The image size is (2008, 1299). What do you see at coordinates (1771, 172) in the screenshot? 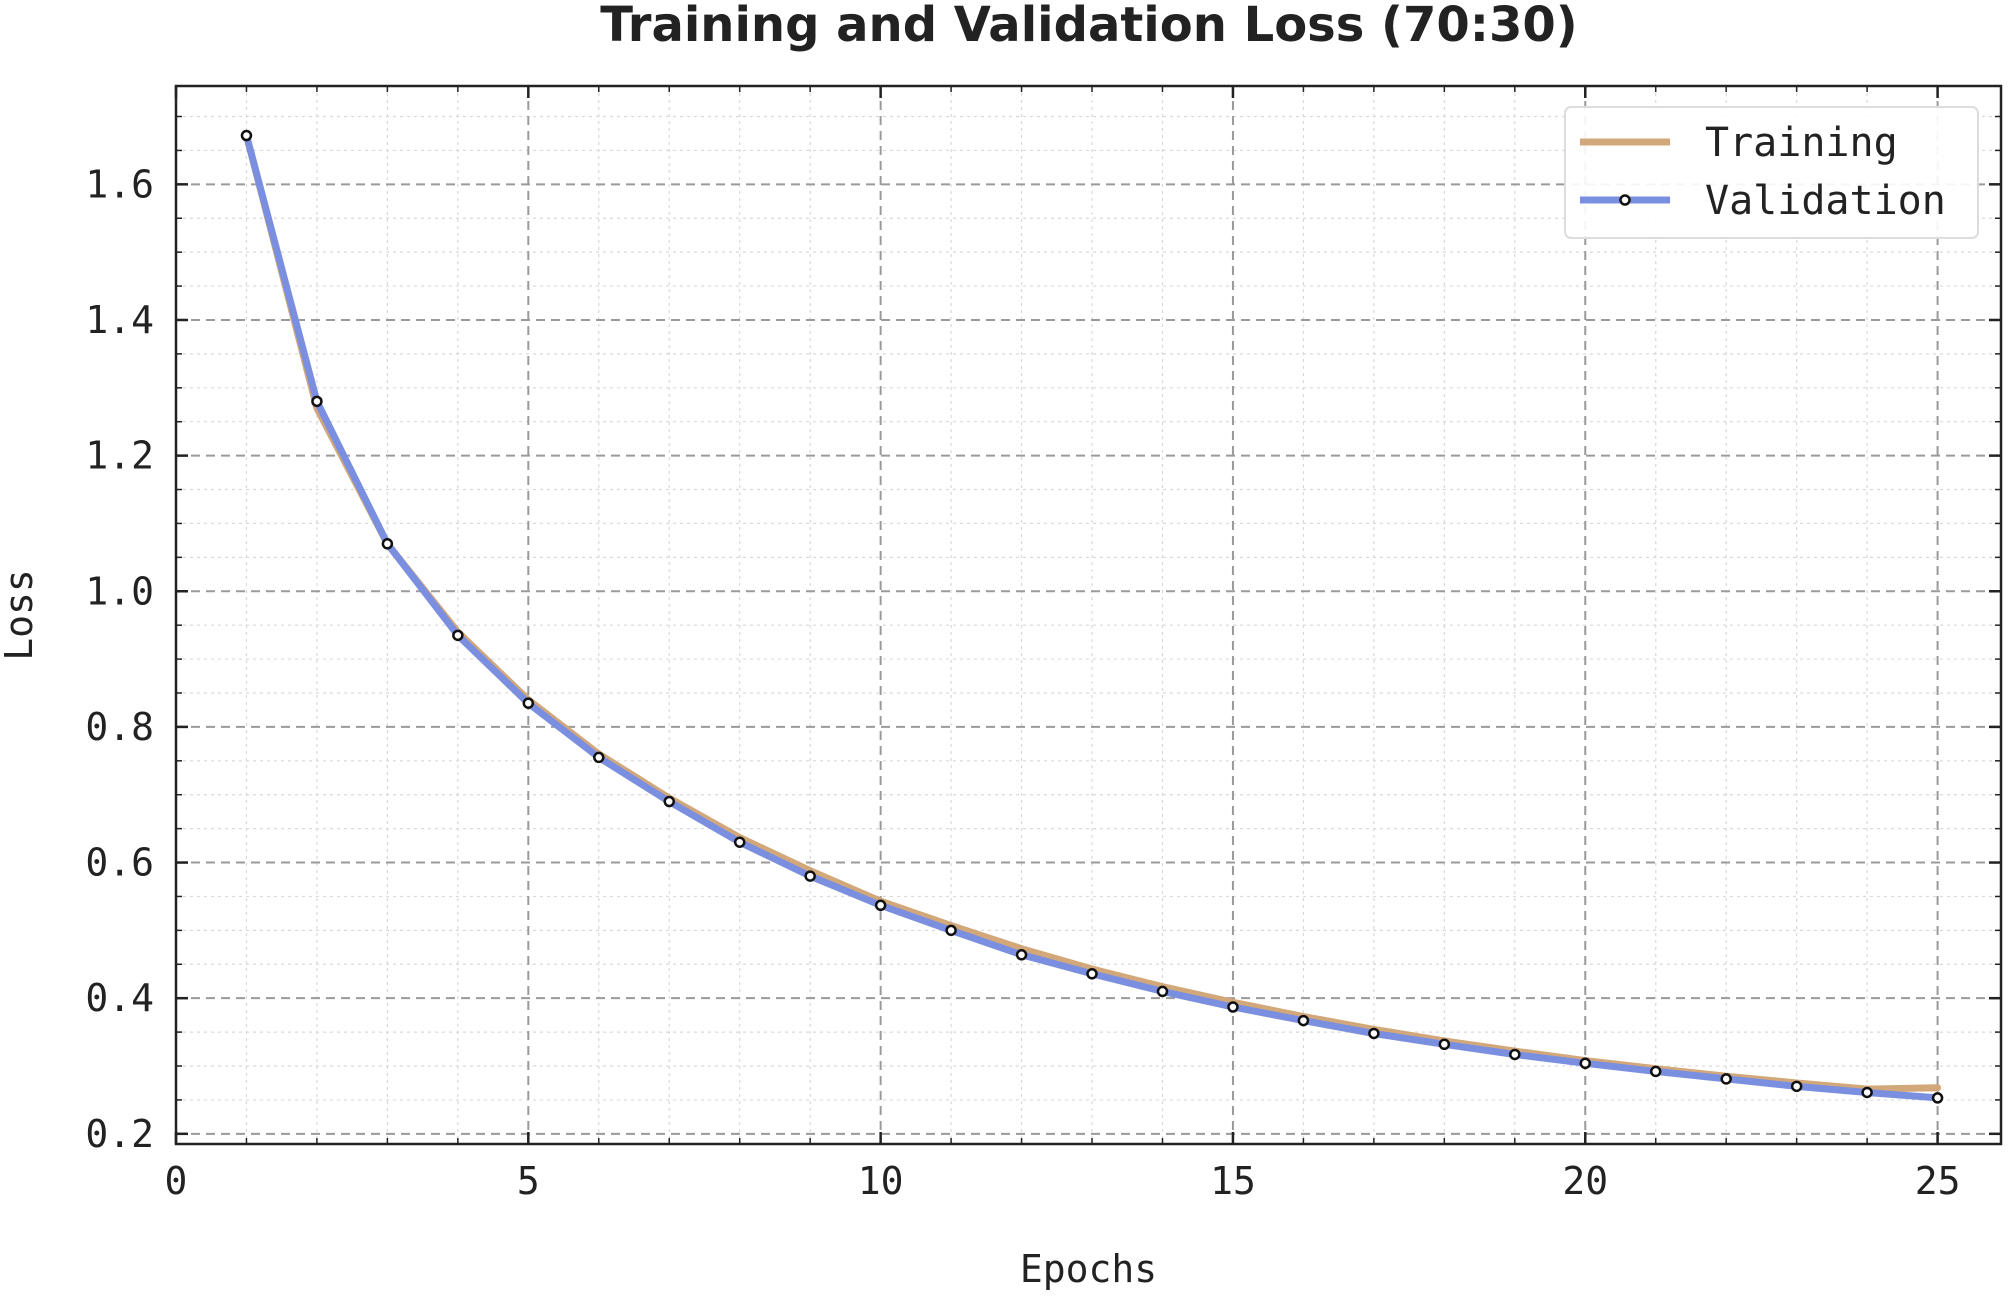
I see `legend: Training Validation` at bounding box center [1771, 172].